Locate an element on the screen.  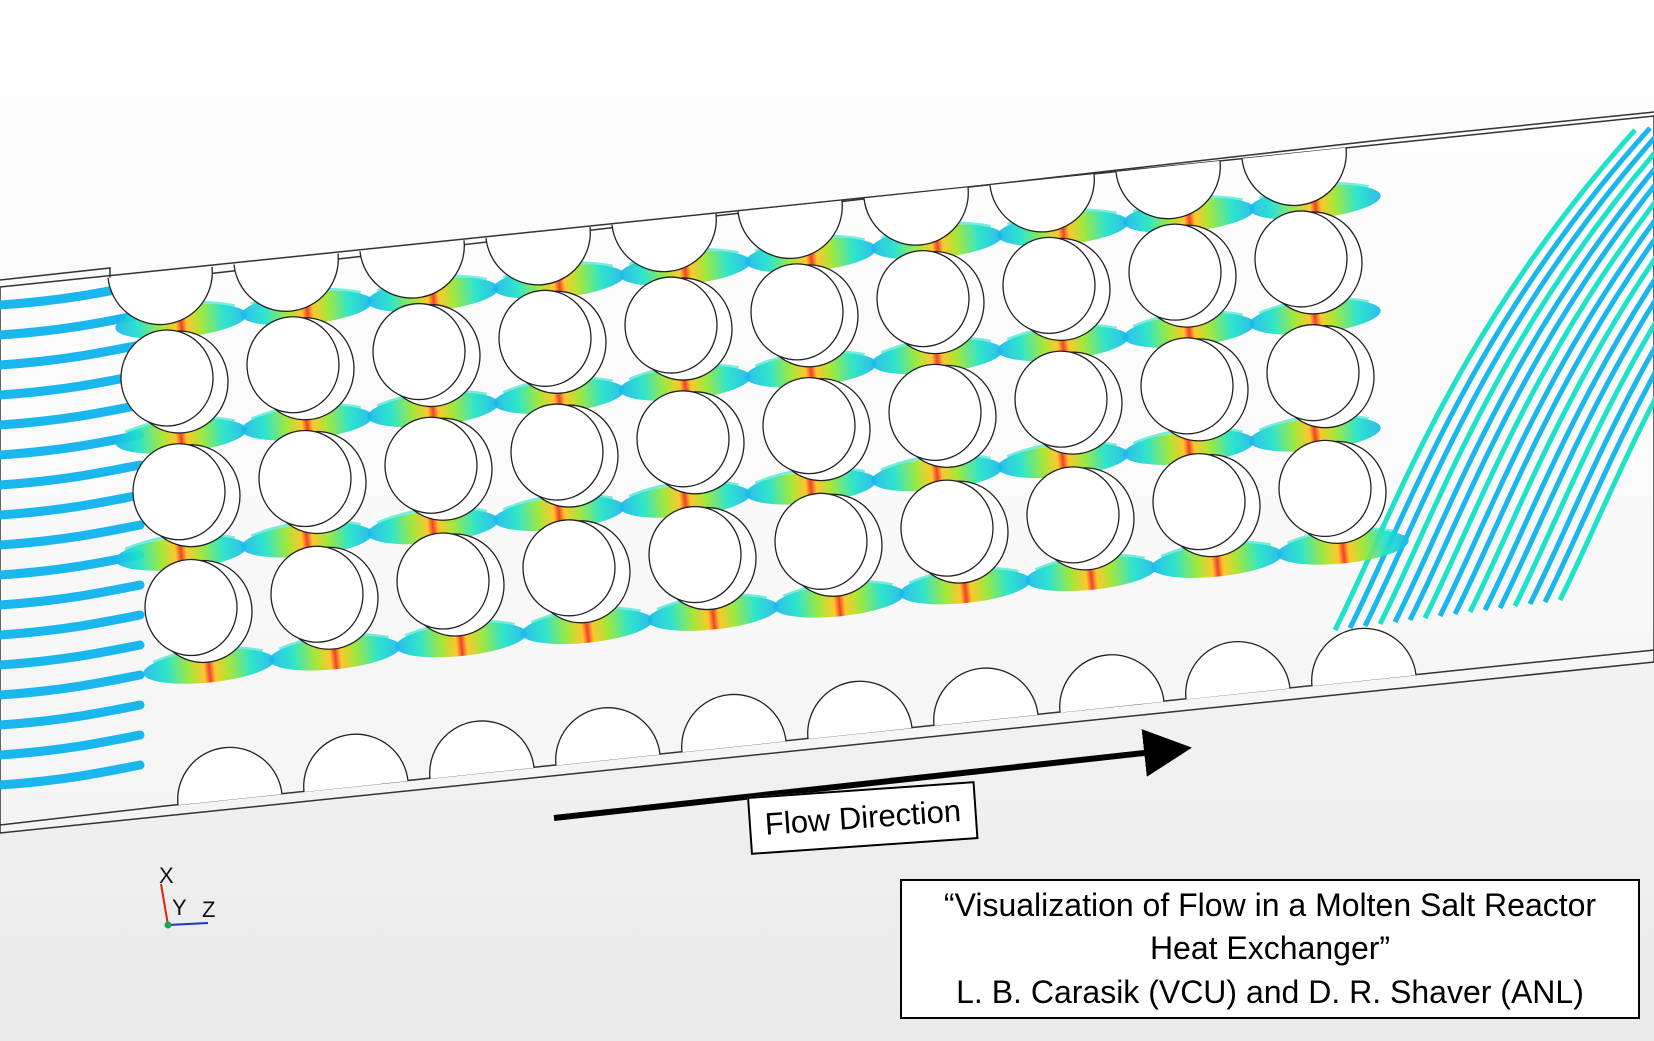
flow-direction-arrow is located at coordinates (872, 775).